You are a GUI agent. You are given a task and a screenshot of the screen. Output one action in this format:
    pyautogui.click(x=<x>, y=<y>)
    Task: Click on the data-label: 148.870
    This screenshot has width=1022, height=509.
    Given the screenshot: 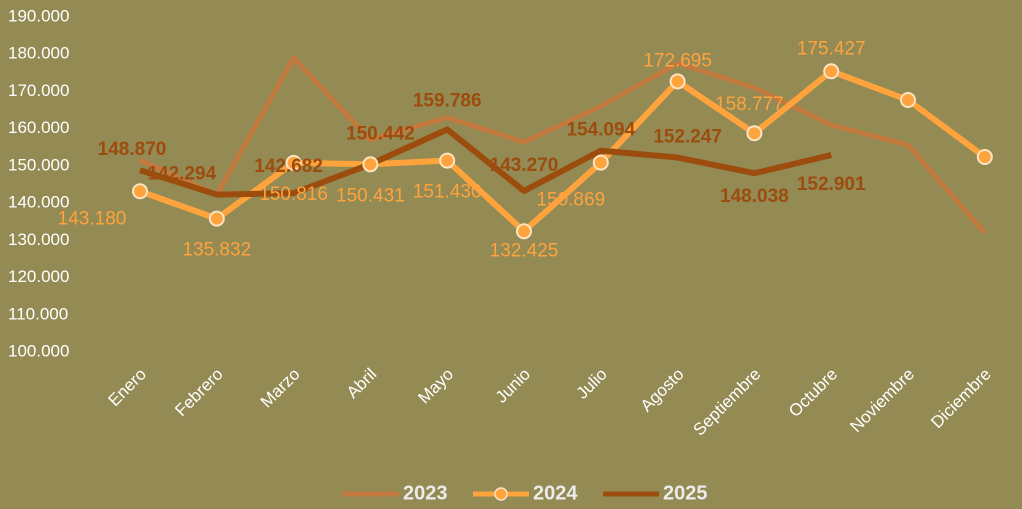 What is the action you would take?
    pyautogui.click(x=132, y=149)
    